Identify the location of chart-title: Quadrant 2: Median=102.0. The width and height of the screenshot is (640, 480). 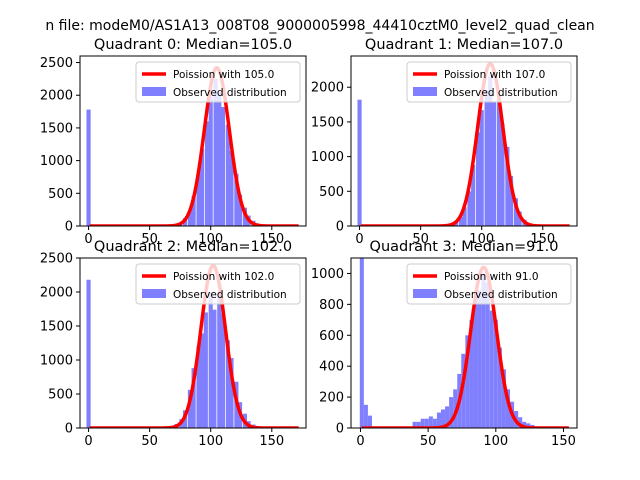
(193, 247).